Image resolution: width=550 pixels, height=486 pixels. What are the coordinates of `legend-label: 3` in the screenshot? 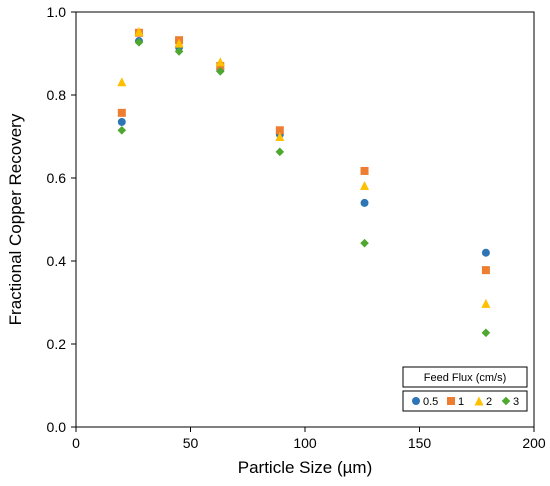 It's located at (516, 402).